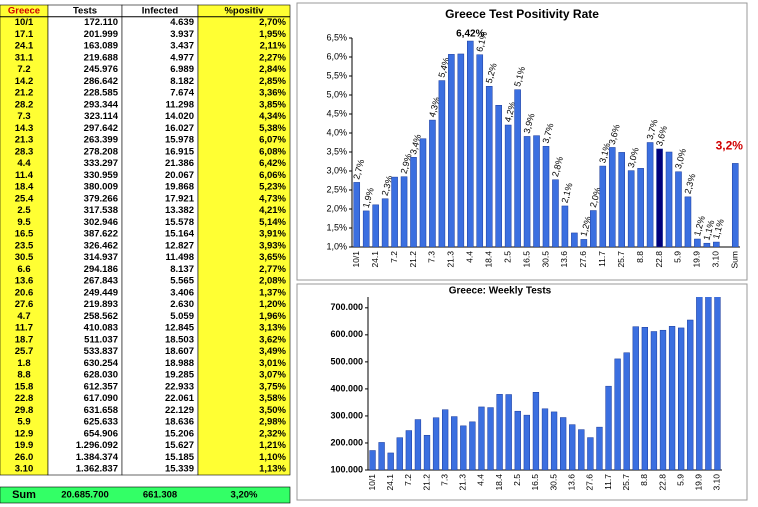 The image size is (758, 507). I want to click on table-cell: 3,93%, so click(272, 245).